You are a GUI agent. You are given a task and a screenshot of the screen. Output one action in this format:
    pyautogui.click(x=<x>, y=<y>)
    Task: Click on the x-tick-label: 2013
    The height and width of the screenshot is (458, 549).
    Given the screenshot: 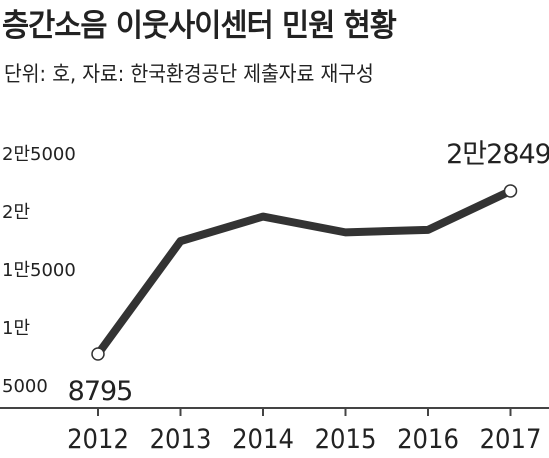 What is the action you would take?
    pyautogui.click(x=181, y=439)
    